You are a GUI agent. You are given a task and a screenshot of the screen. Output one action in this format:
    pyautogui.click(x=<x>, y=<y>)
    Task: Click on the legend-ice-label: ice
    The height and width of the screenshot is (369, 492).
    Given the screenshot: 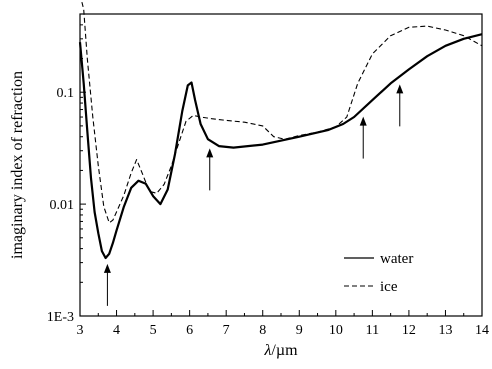 What is the action you would take?
    pyautogui.click(x=389, y=287)
    